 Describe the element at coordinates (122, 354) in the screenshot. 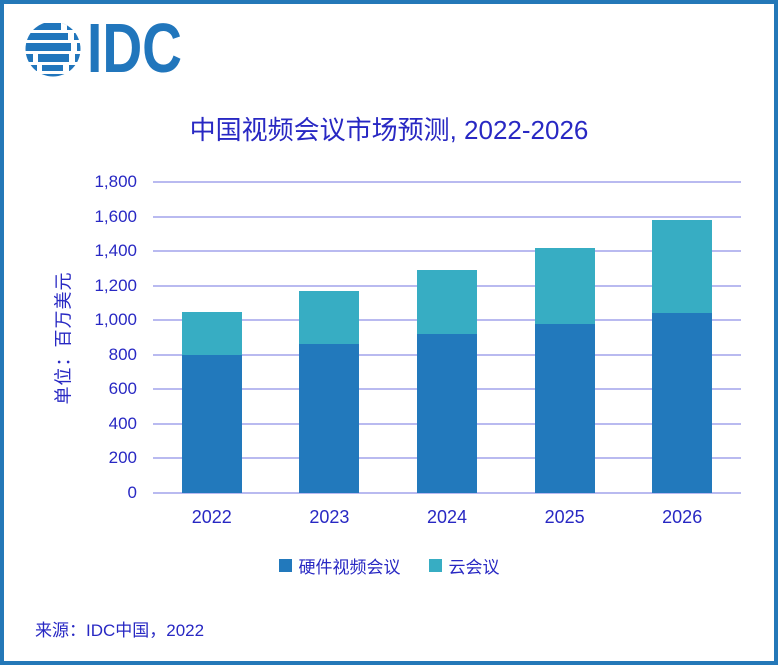

I see `y-tick-label-800: 800` at that location.